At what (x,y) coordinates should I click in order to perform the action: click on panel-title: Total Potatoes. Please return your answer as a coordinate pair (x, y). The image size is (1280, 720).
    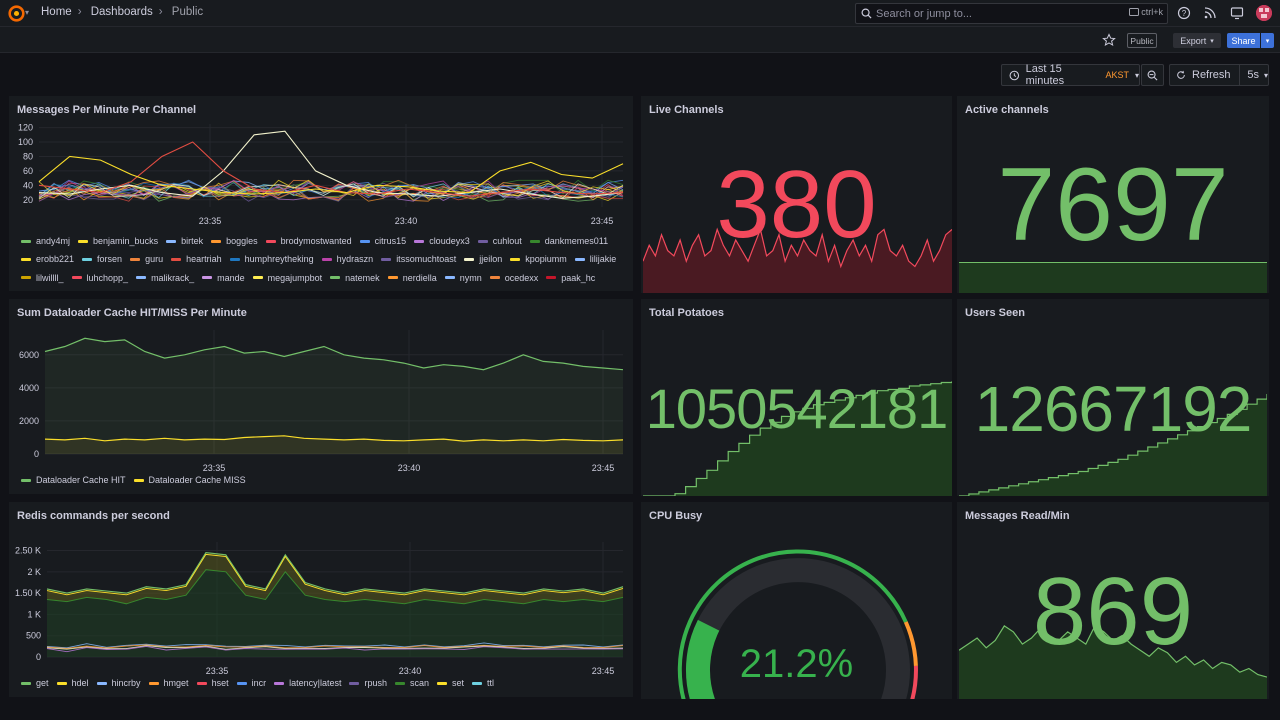
    Looking at the image, I should click on (686, 313).